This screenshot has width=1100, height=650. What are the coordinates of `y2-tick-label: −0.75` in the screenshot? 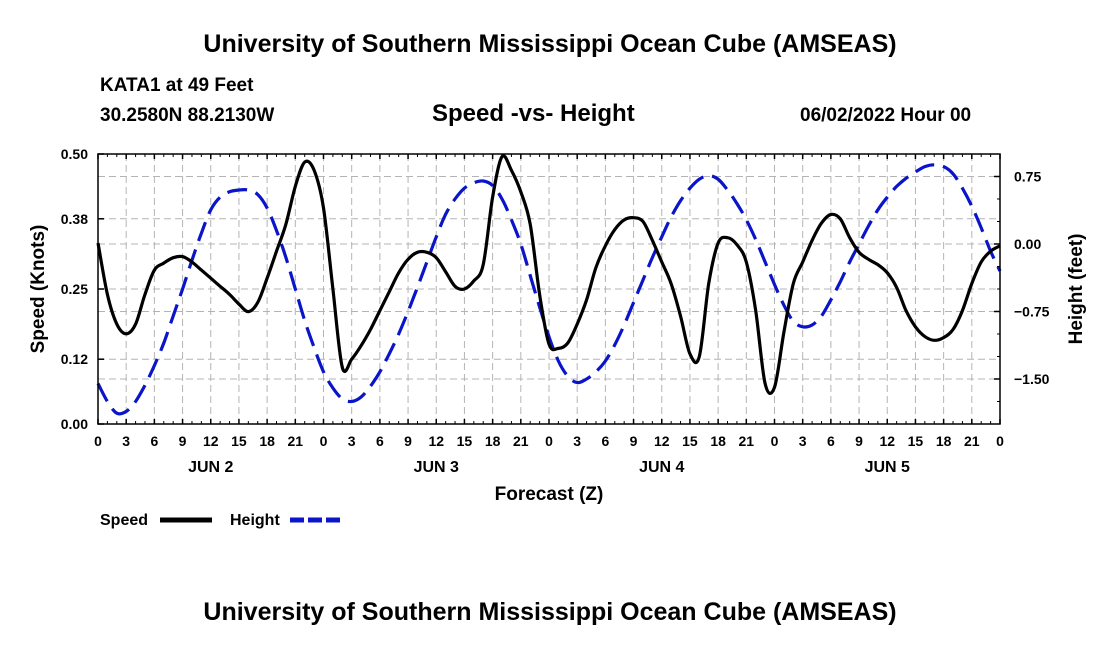 It's located at (1032, 312).